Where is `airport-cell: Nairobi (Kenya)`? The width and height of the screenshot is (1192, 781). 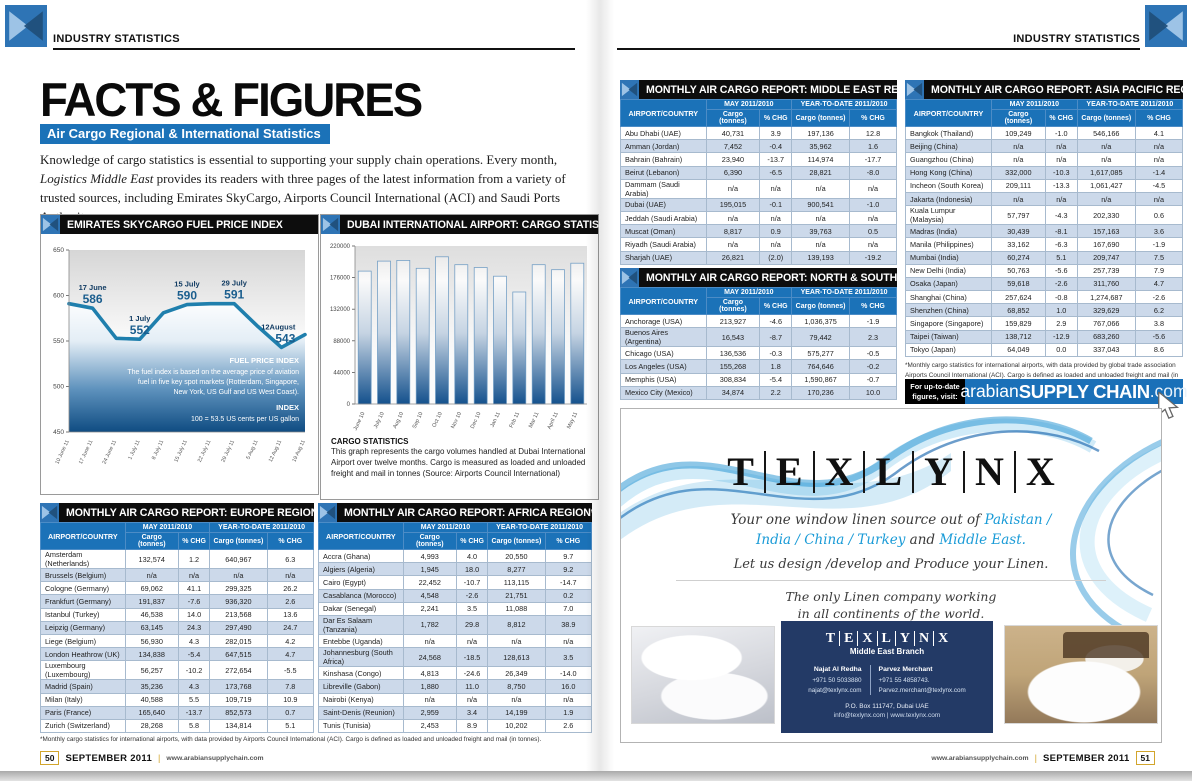 airport-cell: Nairobi (Kenya) is located at coordinates (361, 699).